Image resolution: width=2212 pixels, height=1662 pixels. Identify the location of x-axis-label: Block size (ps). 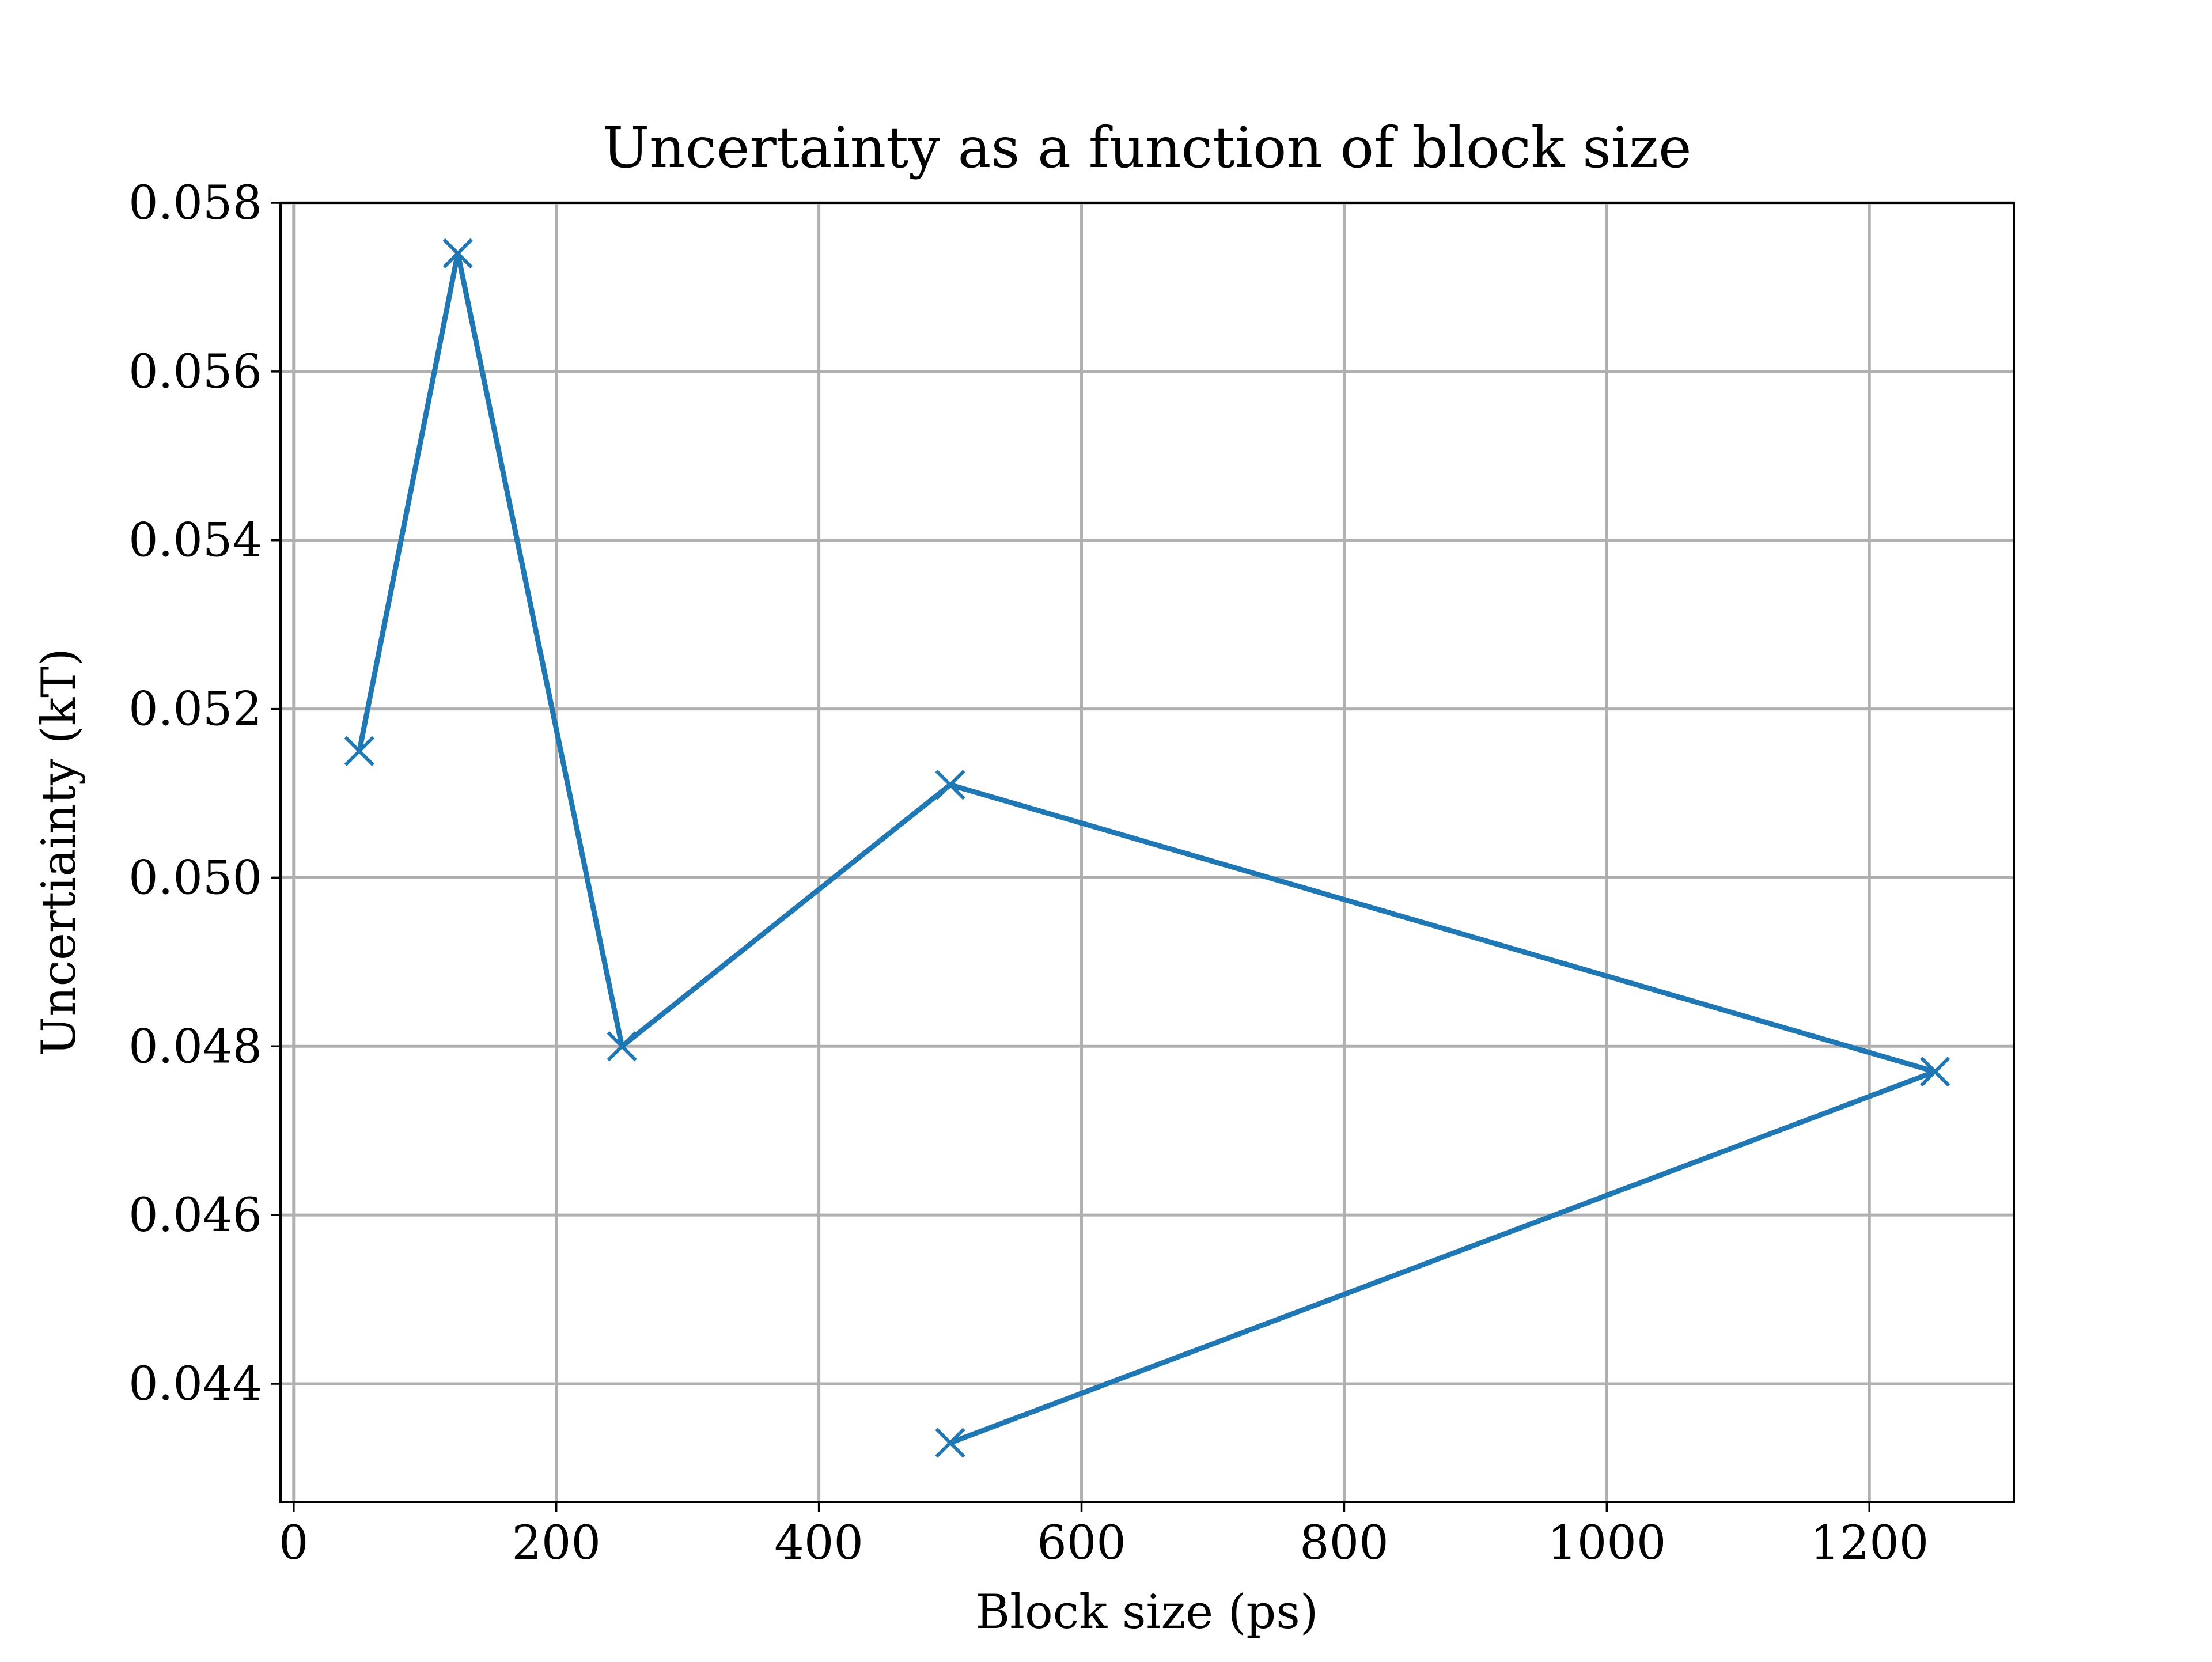
(1147, 1613).